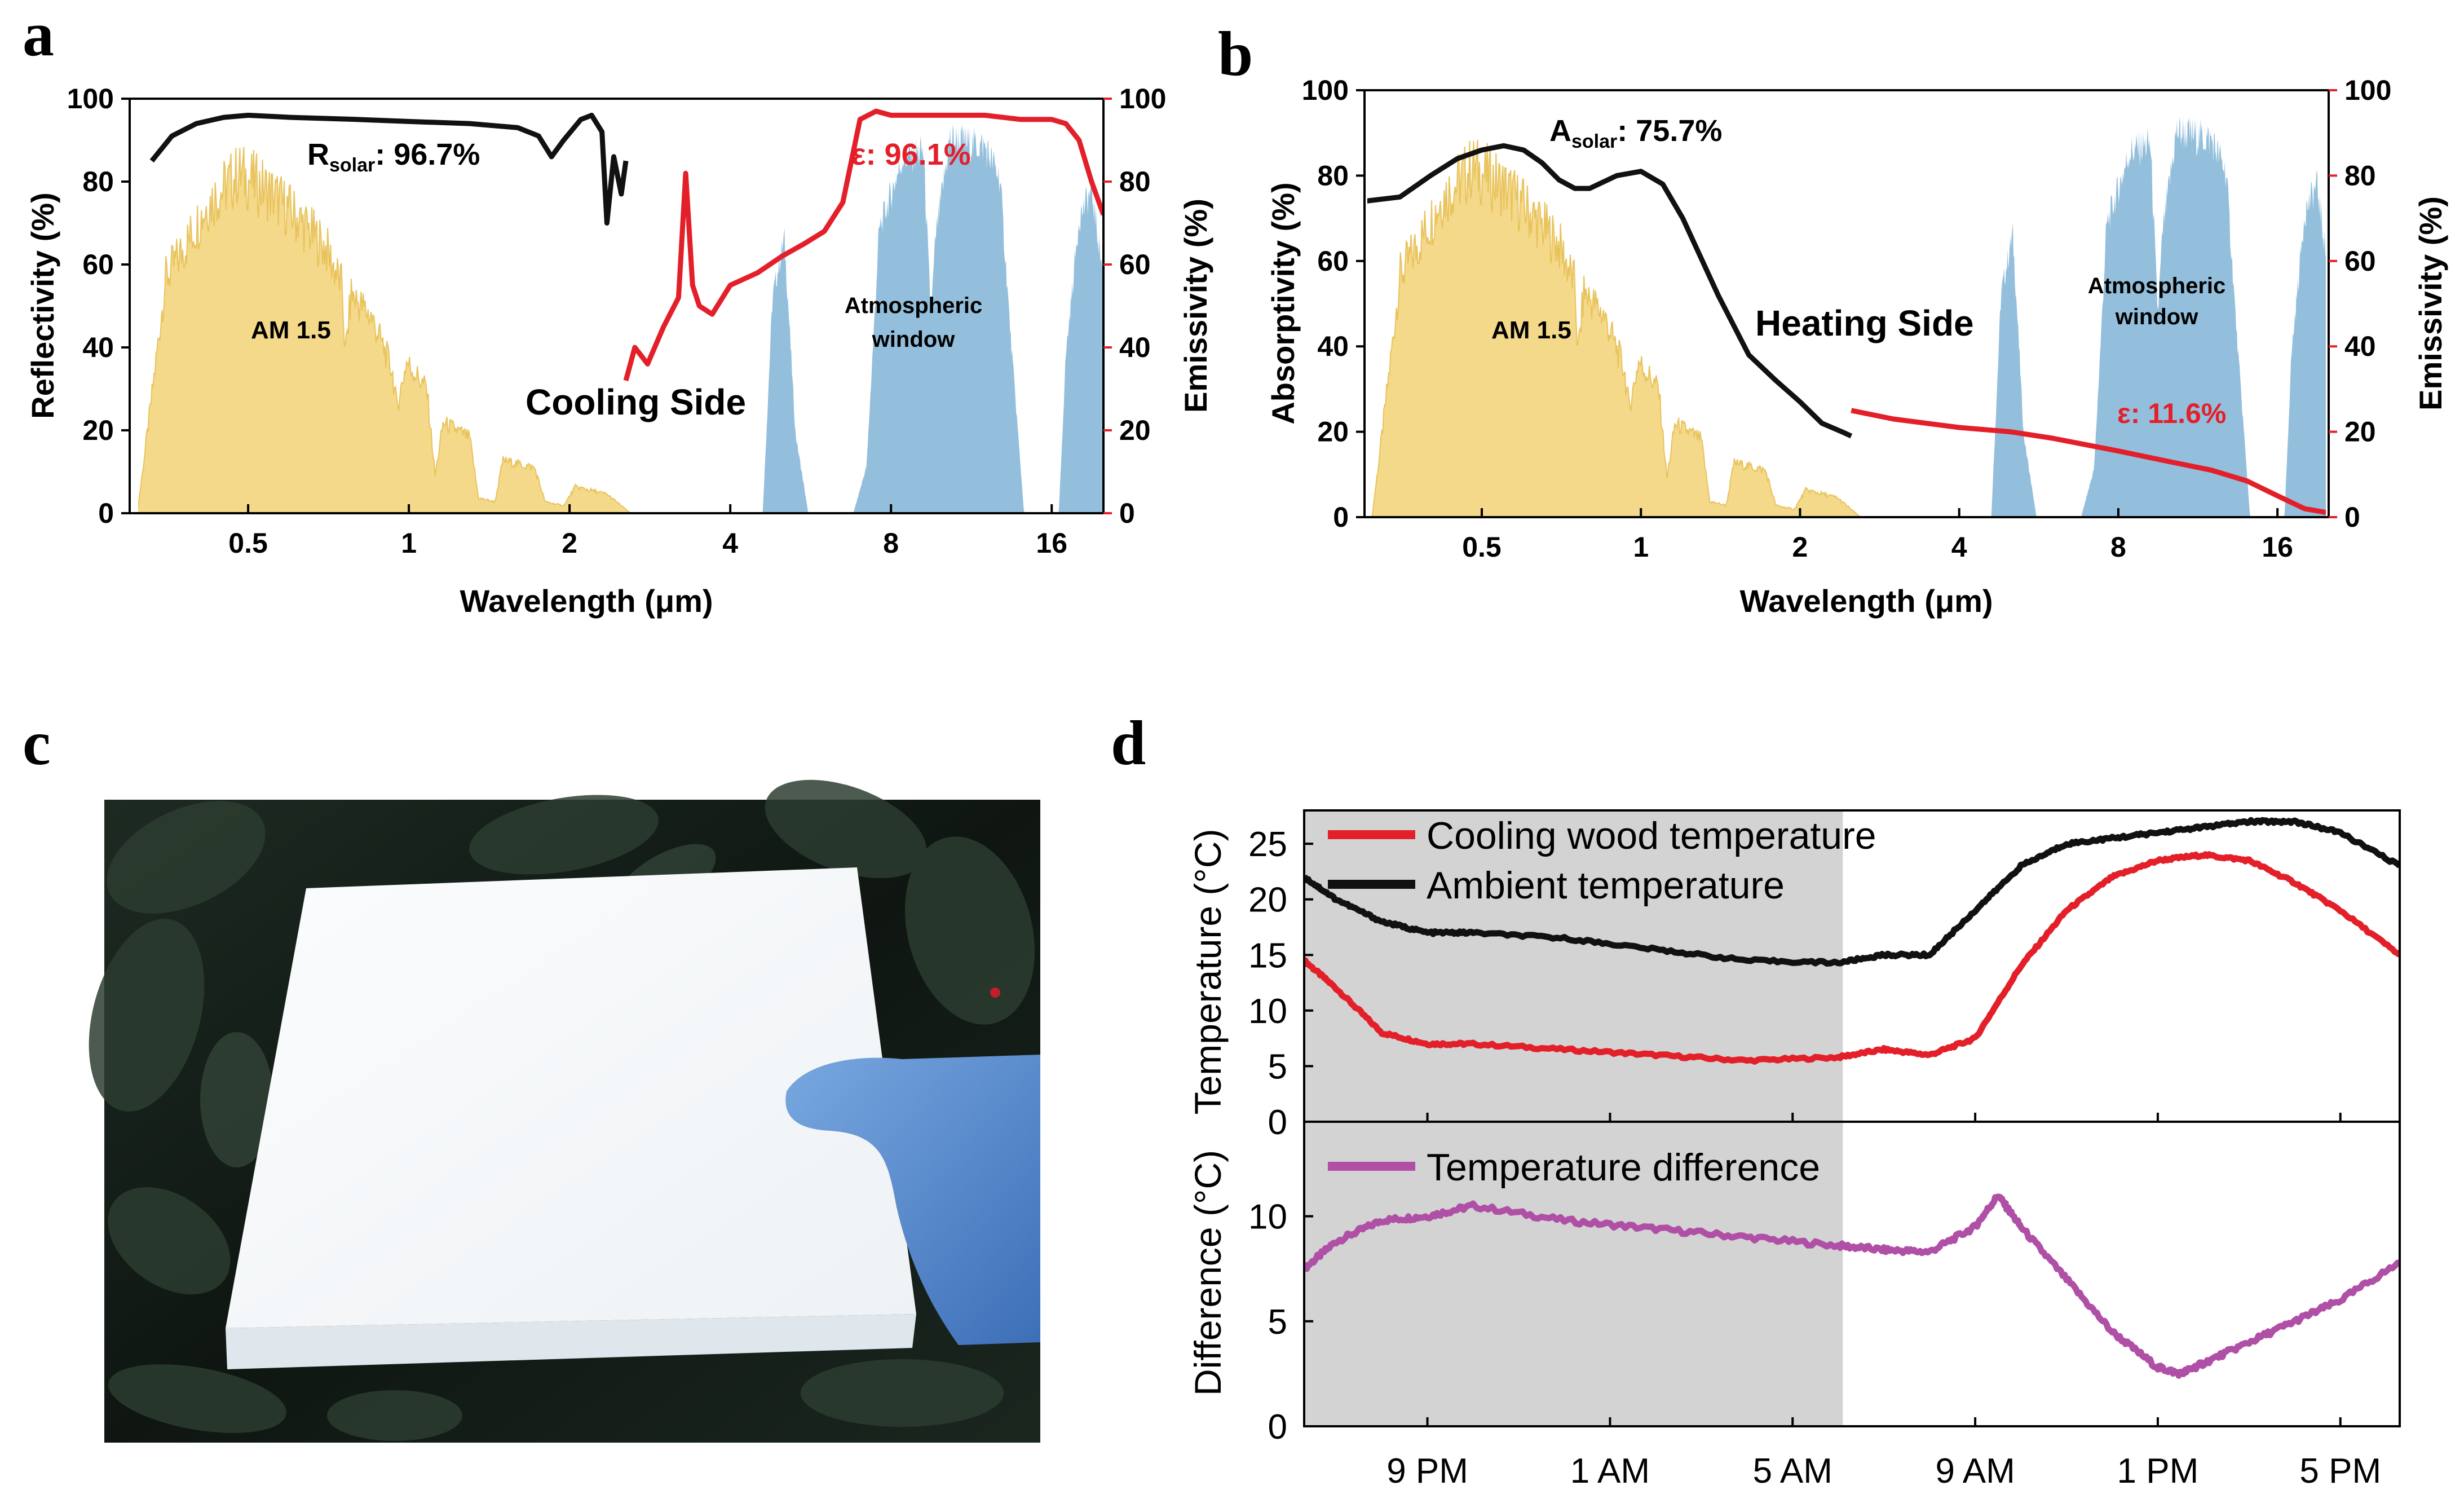  Describe the element at coordinates (2360, 175) in the screenshot. I see `y-right-tick-label: 80` at that location.